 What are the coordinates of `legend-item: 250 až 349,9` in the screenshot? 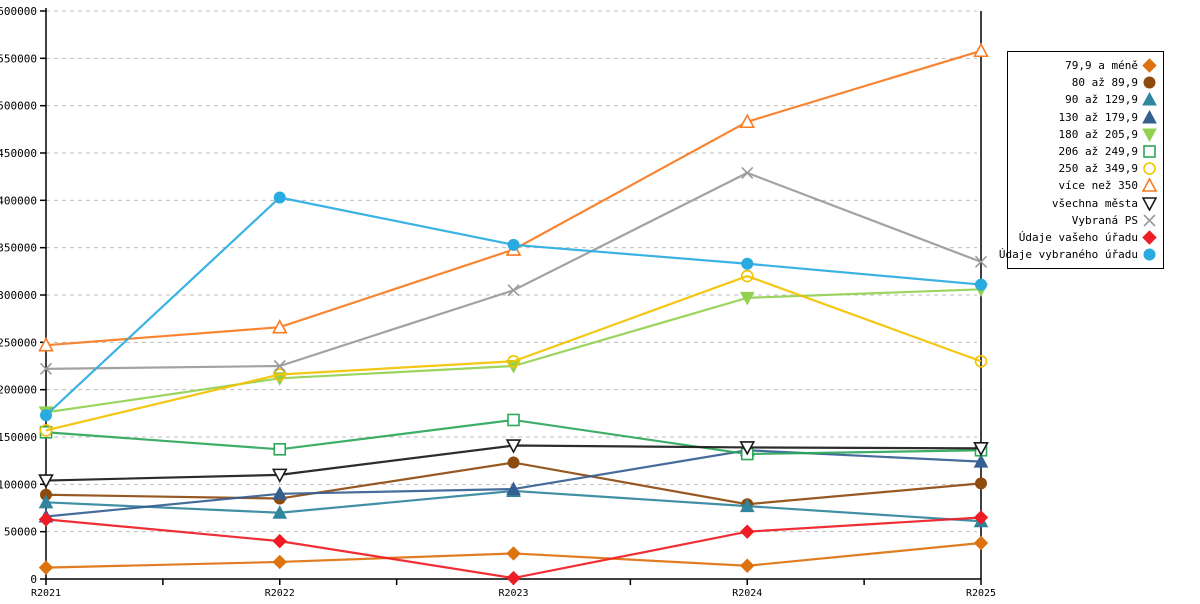 It's located at (1084, 168).